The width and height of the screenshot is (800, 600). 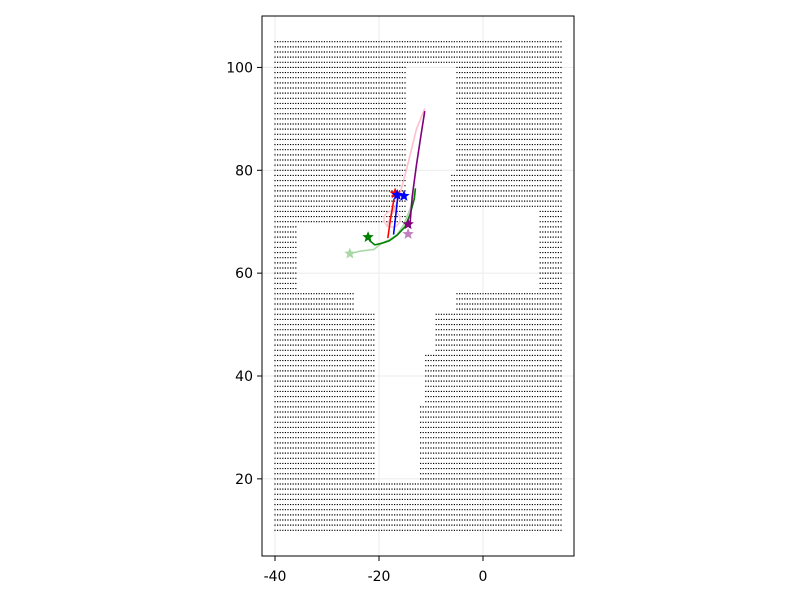 What do you see at coordinates (275, 577) in the screenshot?
I see `x-tick-label: -40` at bounding box center [275, 577].